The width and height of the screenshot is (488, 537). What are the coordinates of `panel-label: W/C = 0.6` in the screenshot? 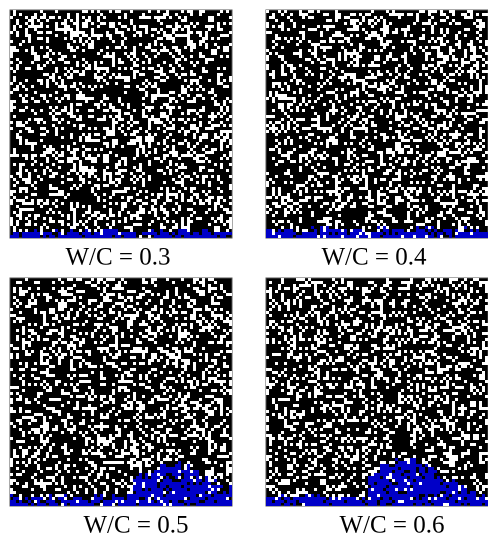 It's located at (391, 524).